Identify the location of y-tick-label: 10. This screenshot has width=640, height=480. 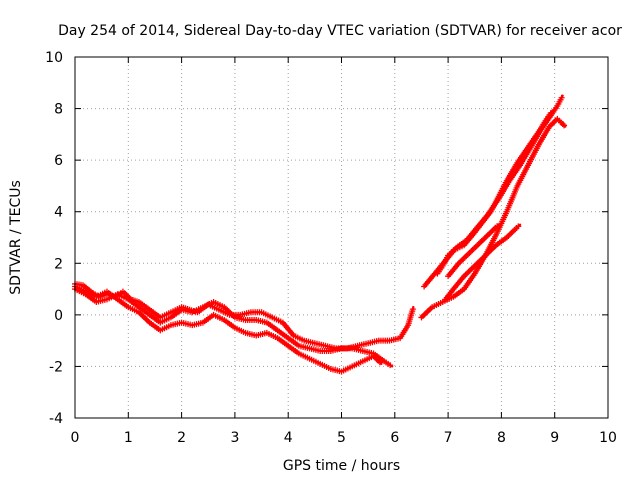
(54, 58).